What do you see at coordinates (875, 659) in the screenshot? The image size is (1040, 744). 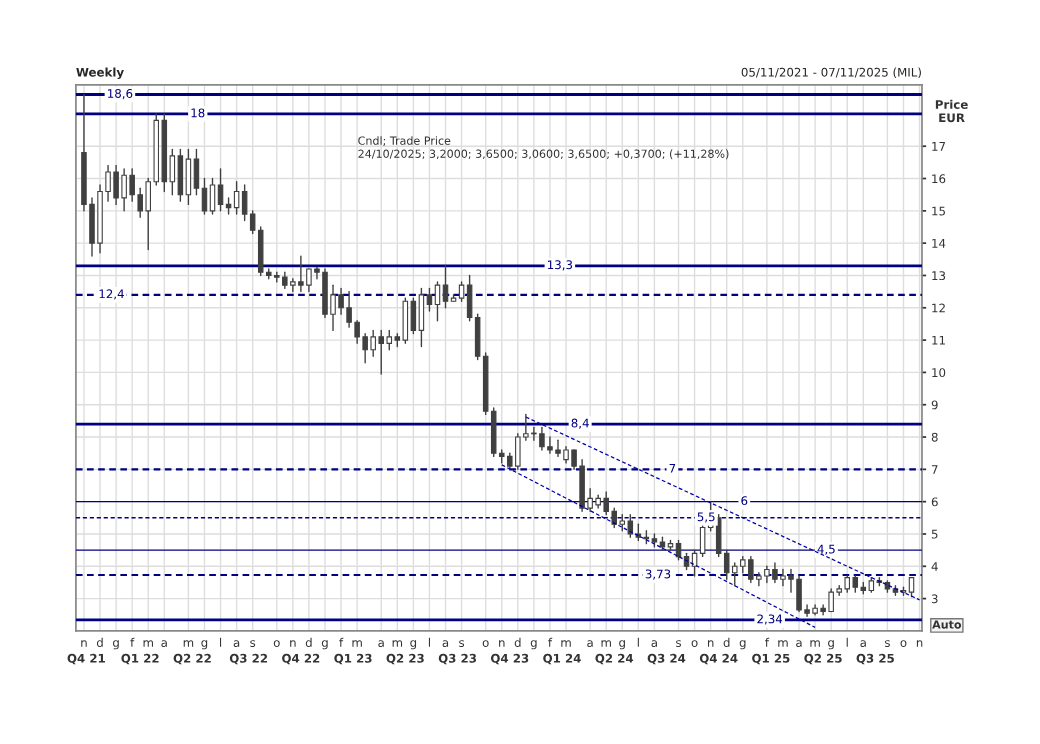 I see `text: Q3 25` at bounding box center [875, 659].